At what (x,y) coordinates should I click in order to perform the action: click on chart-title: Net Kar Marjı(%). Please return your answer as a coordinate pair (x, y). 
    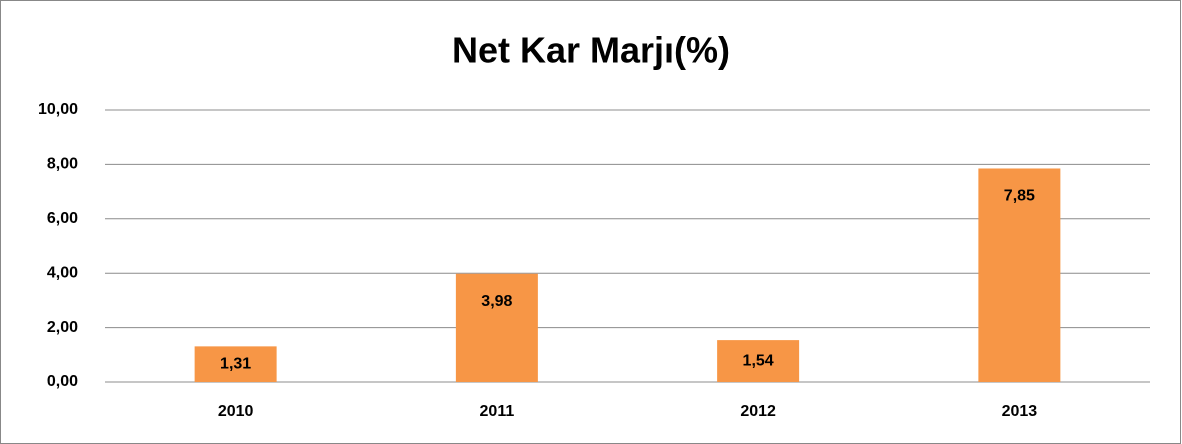
    Looking at the image, I should click on (591, 50).